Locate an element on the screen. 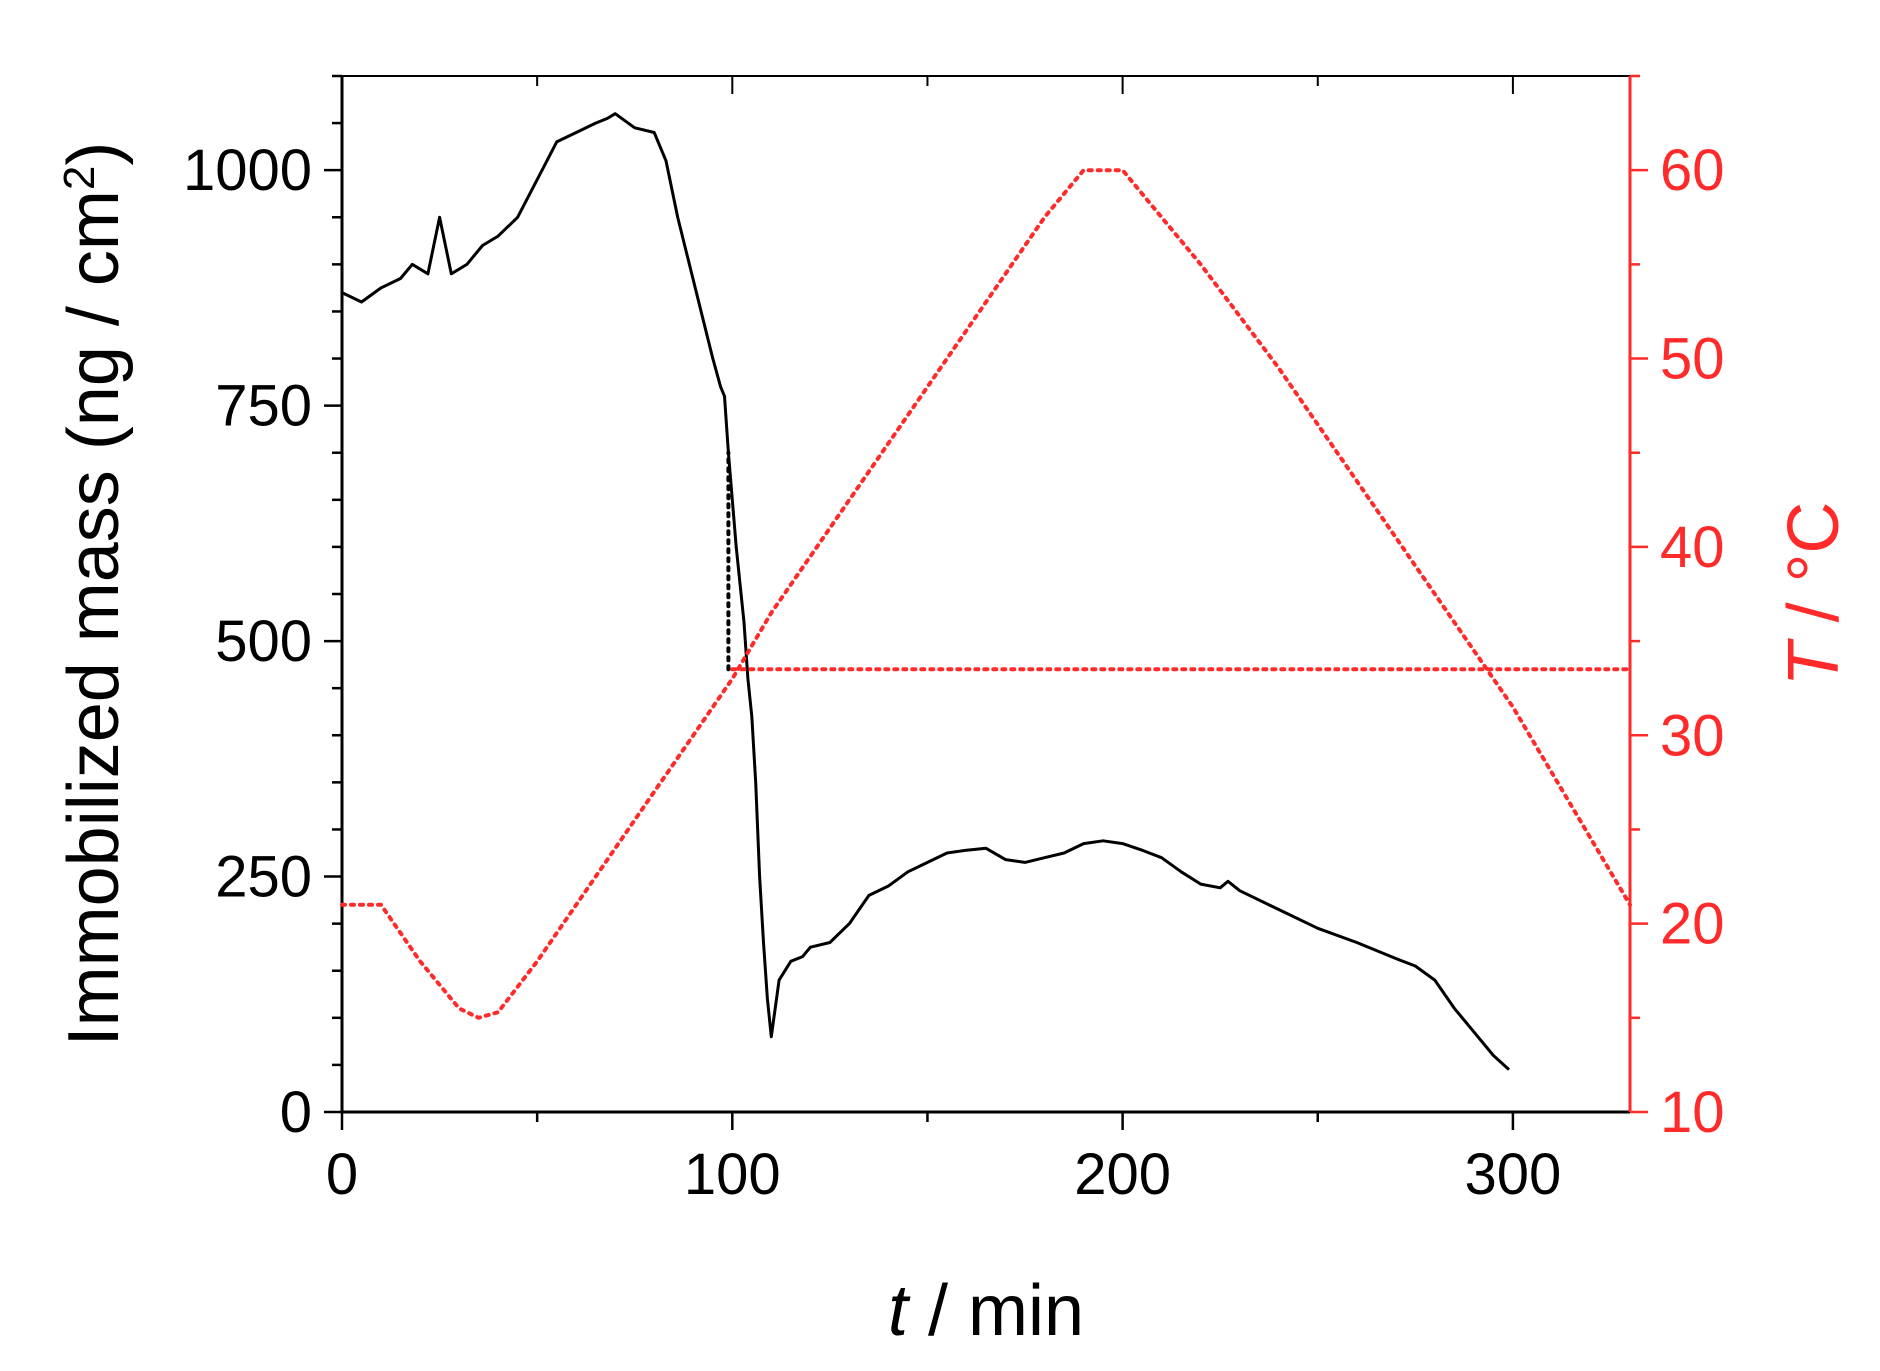 This screenshot has width=1880, height=1371. y-left-axis-title: Immobilized mass (ng / cm2) is located at coordinates (94, 594).